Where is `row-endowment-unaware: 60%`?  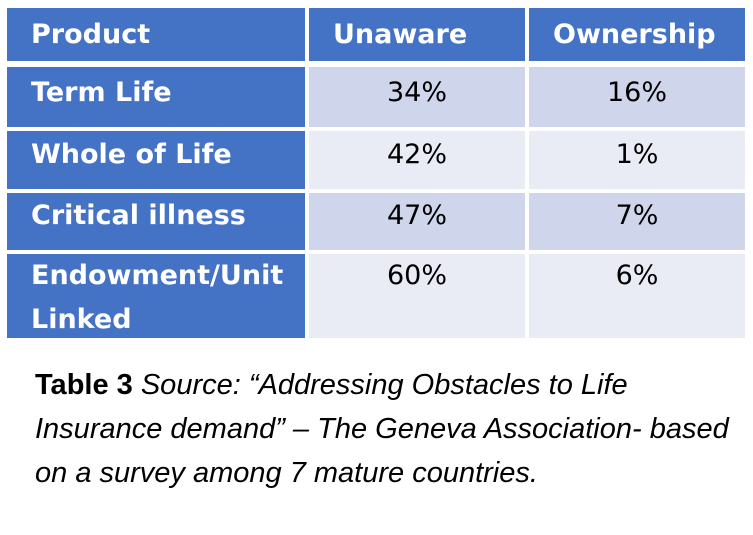 row-endowment-unaware: 60% is located at coordinates (417, 296).